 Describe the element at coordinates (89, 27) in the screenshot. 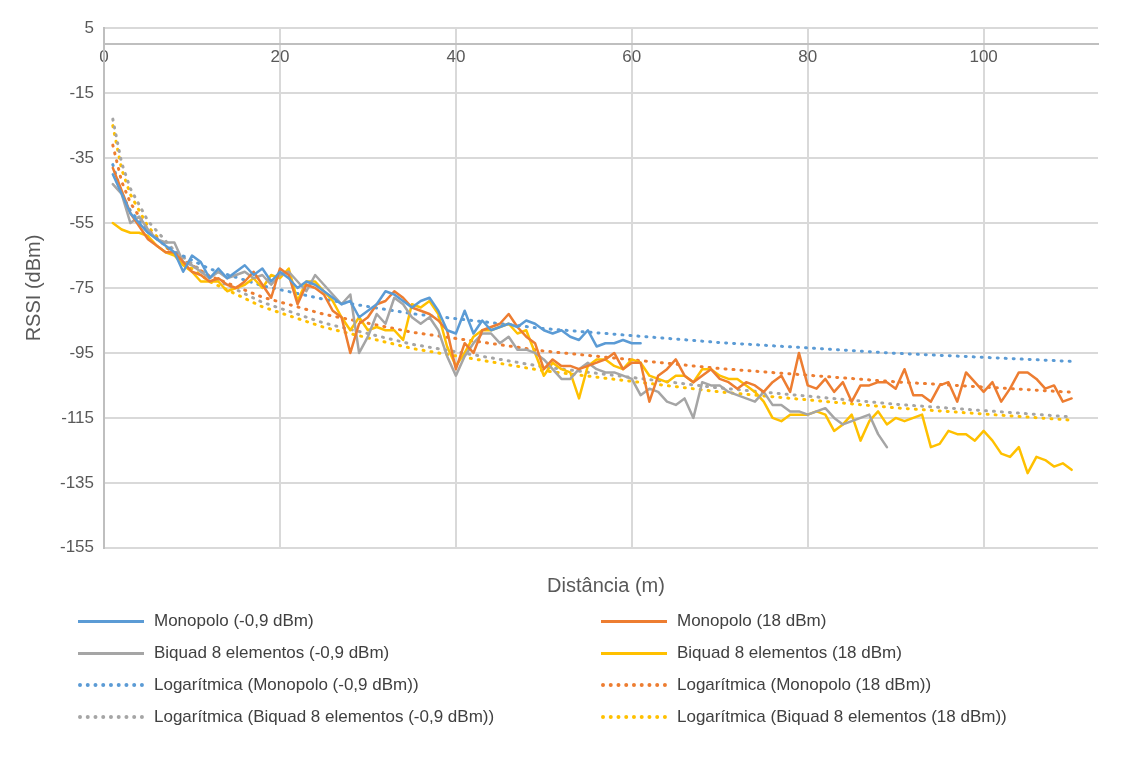

I see `y-tick-label: 5` at that location.